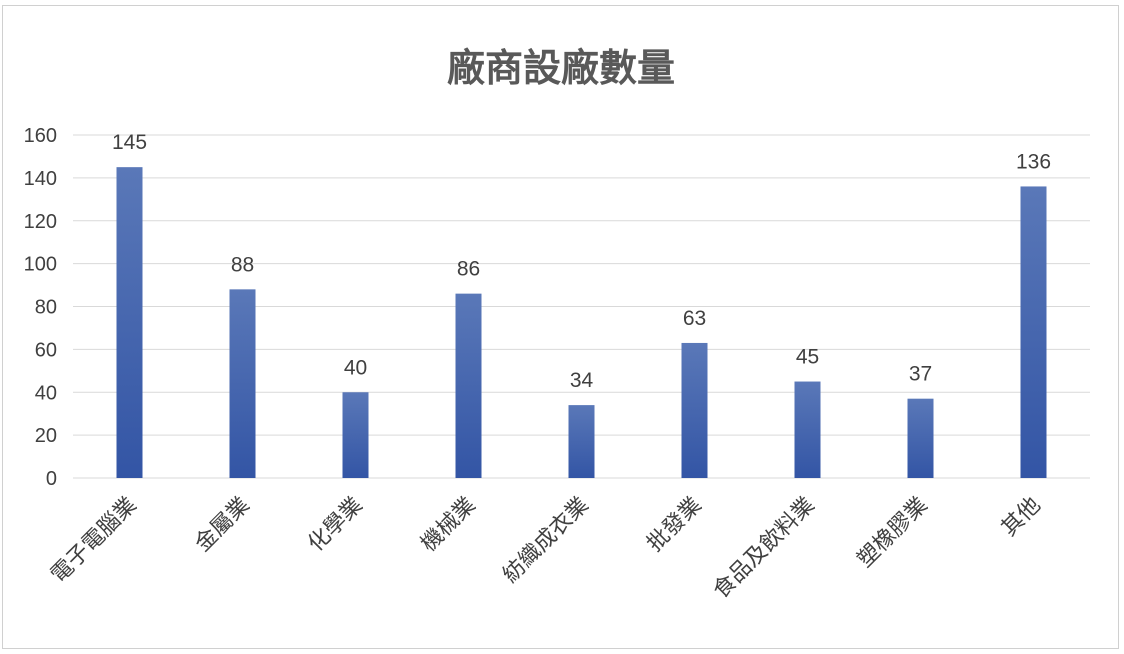  I want to click on x-tick-label: 紡織成衣業, so click(545, 540).